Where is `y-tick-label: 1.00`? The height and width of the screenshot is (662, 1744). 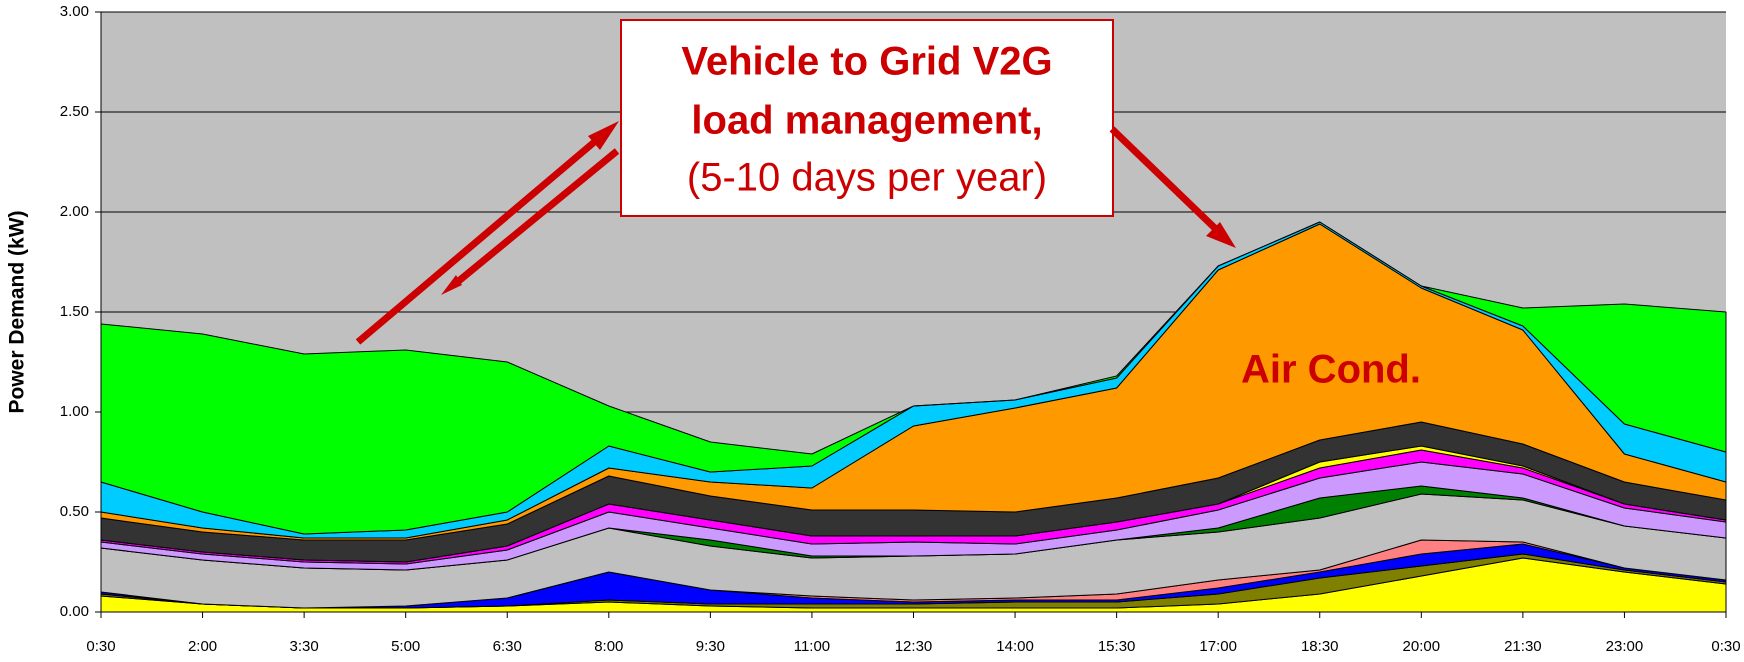 y-tick-label: 1.00 is located at coordinates (74, 411).